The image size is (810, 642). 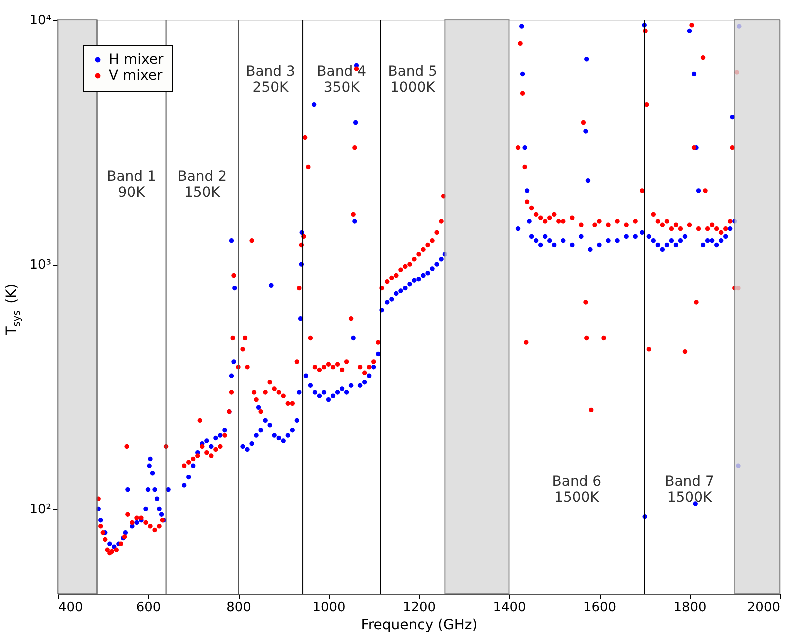 What do you see at coordinates (136, 60) in the screenshot?
I see `legend-label: H mixer` at bounding box center [136, 60].